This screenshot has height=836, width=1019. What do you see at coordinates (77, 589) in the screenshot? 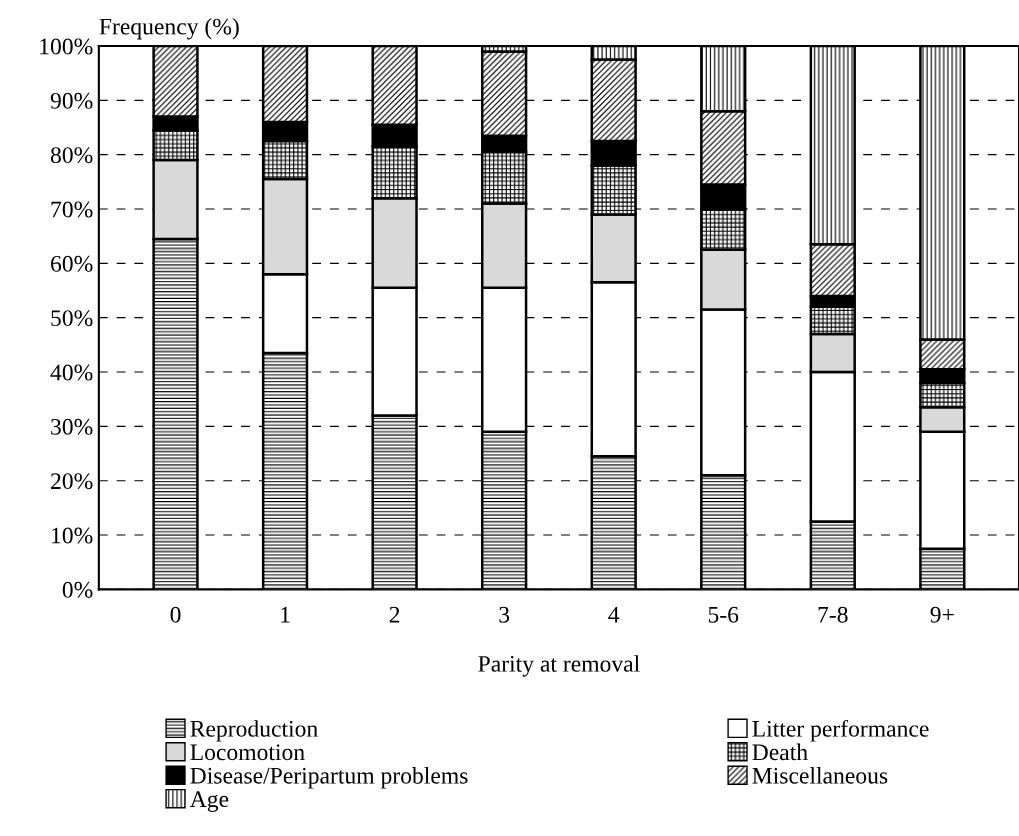
I see `y-tick-label: 0%` at bounding box center [77, 589].